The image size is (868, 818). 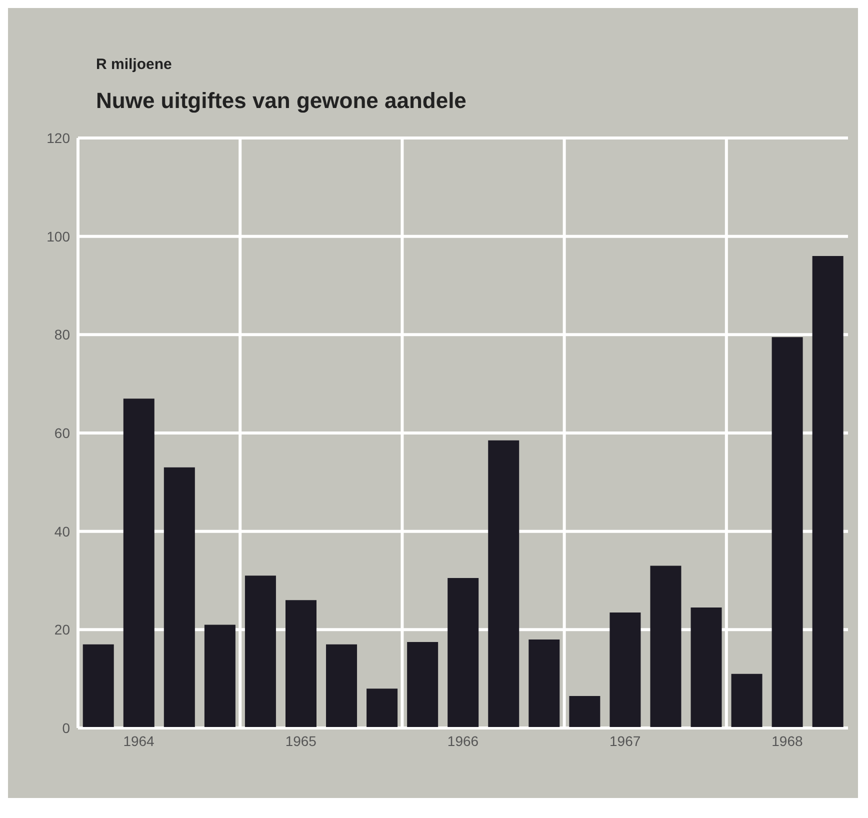 I want to click on y-tick-label: 0, so click(x=66, y=728).